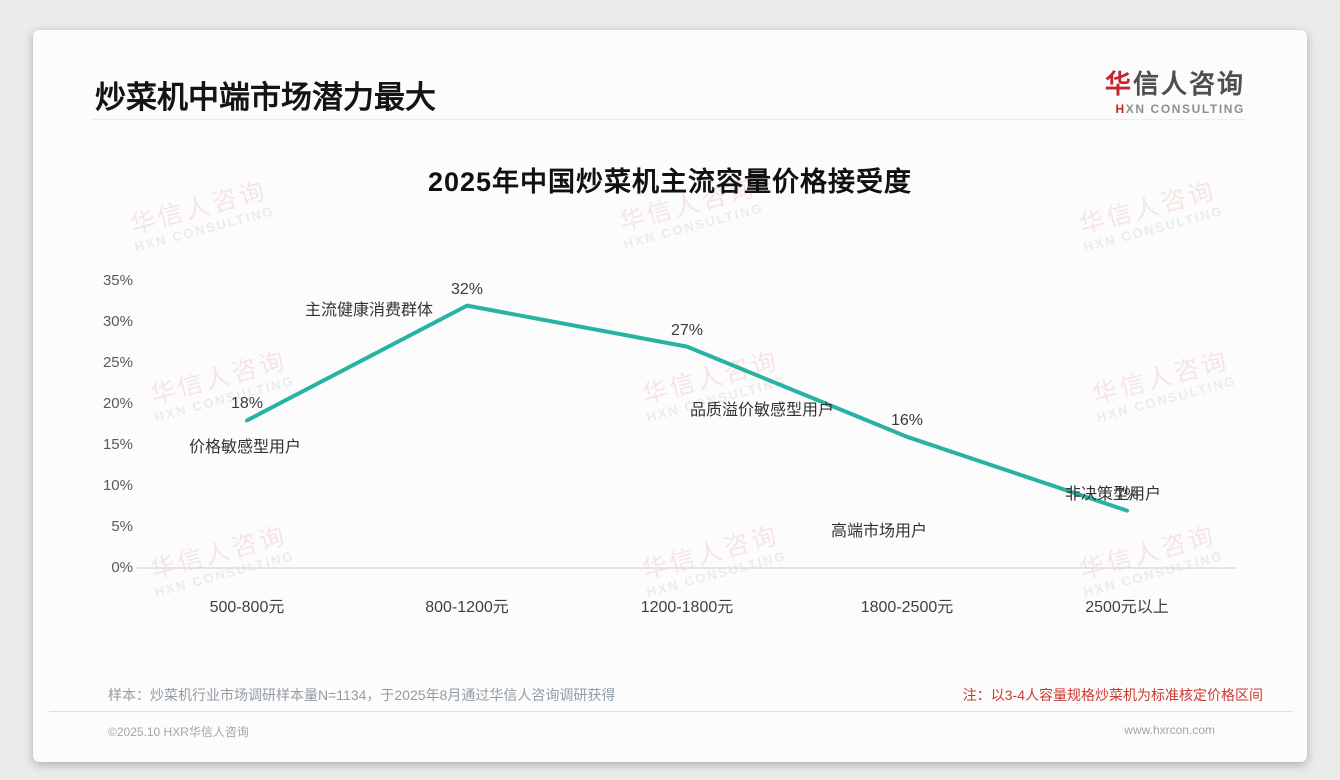 The image size is (1340, 780). Describe the element at coordinates (668, 119) in the screenshot. I see `header-divider` at that location.